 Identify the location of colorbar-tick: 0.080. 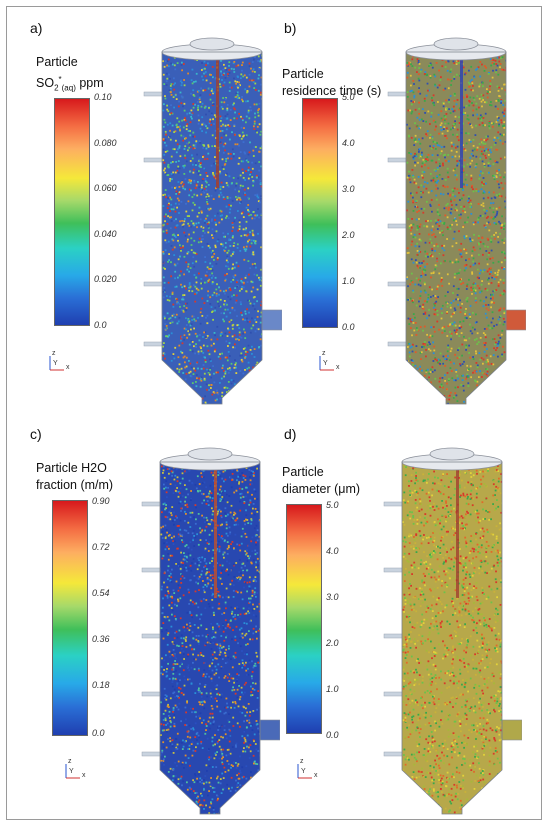
(105, 143).